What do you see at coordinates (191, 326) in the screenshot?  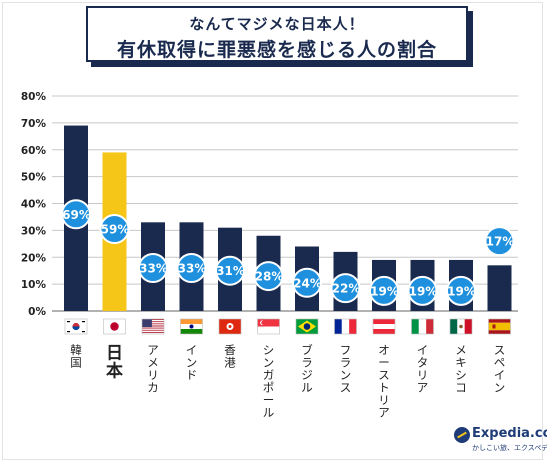 I see `flag-india-icon` at bounding box center [191, 326].